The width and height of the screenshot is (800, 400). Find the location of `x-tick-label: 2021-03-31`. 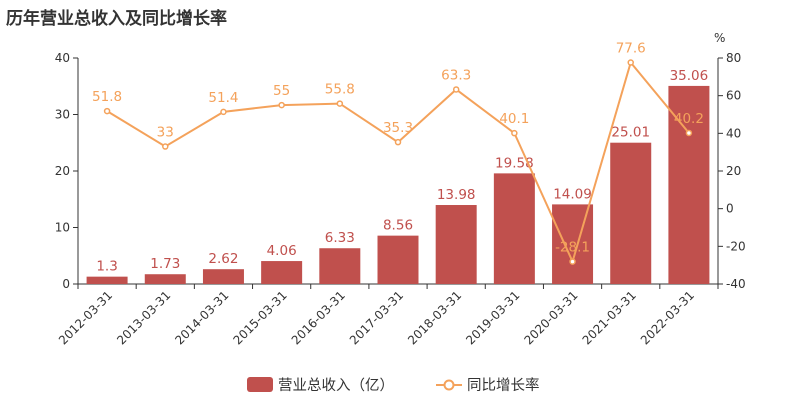

x-tick-label: 2021-03-31 is located at coordinates (609, 317).